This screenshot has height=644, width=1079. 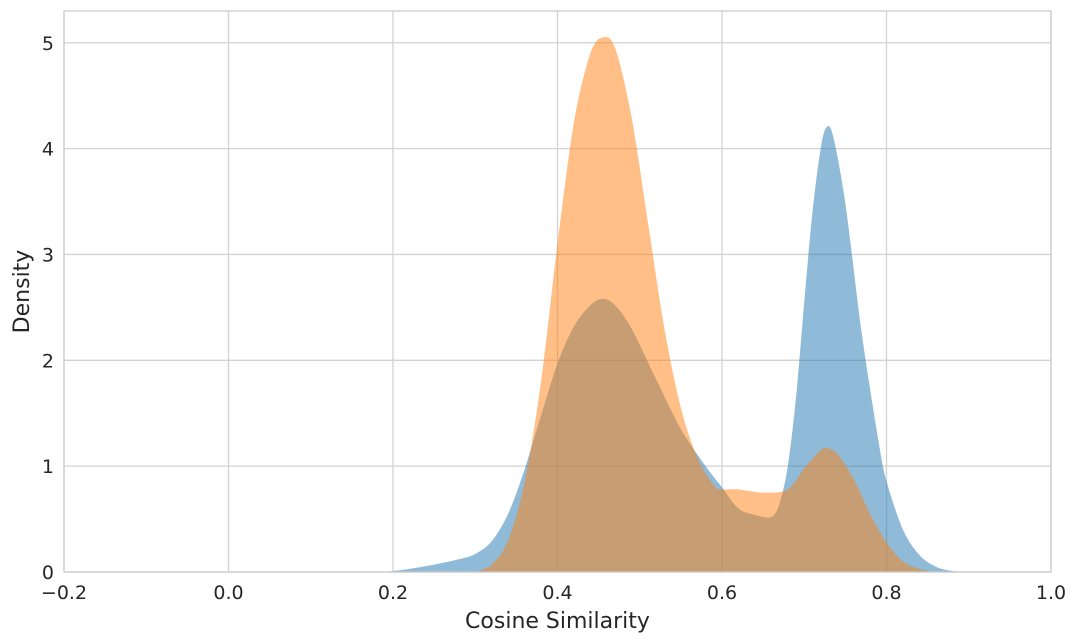 I want to click on x-tick-label: 1.0, so click(x=1051, y=593).